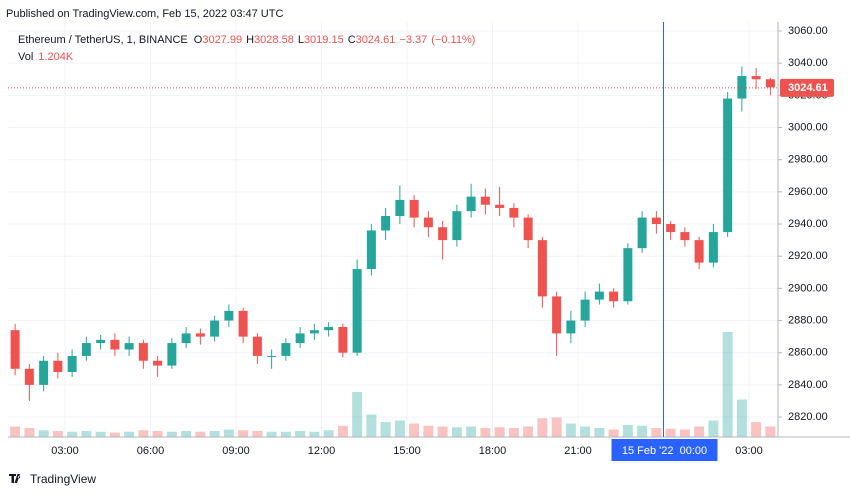  What do you see at coordinates (808, 320) in the screenshot?
I see `y-tick-label: 2880.00` at bounding box center [808, 320].